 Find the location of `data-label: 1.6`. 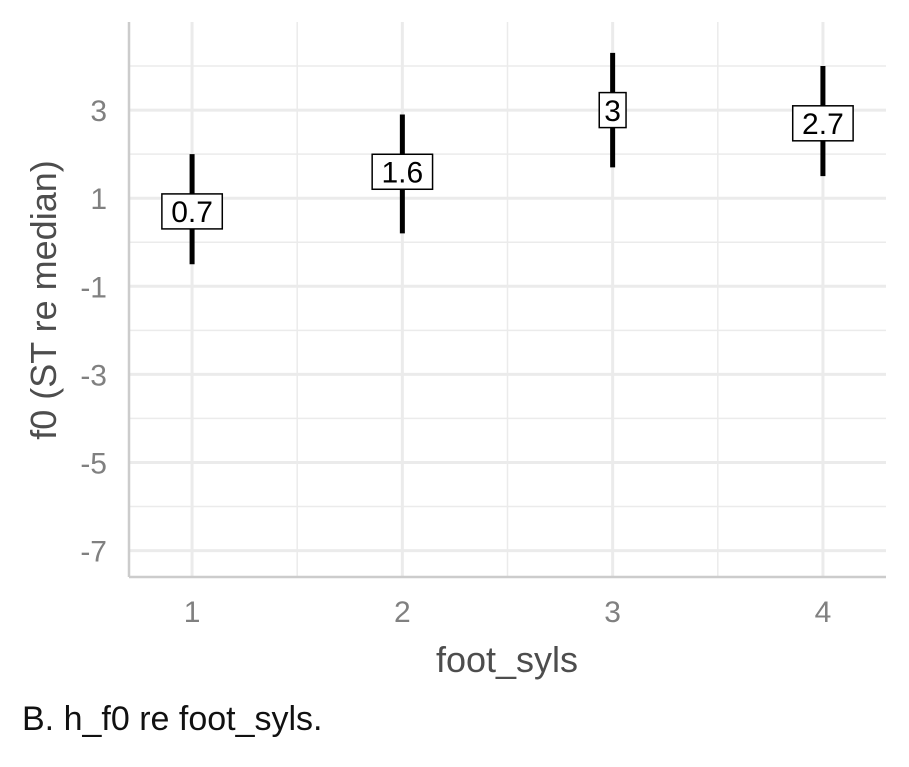

data-label: 1.6 is located at coordinates (403, 173).